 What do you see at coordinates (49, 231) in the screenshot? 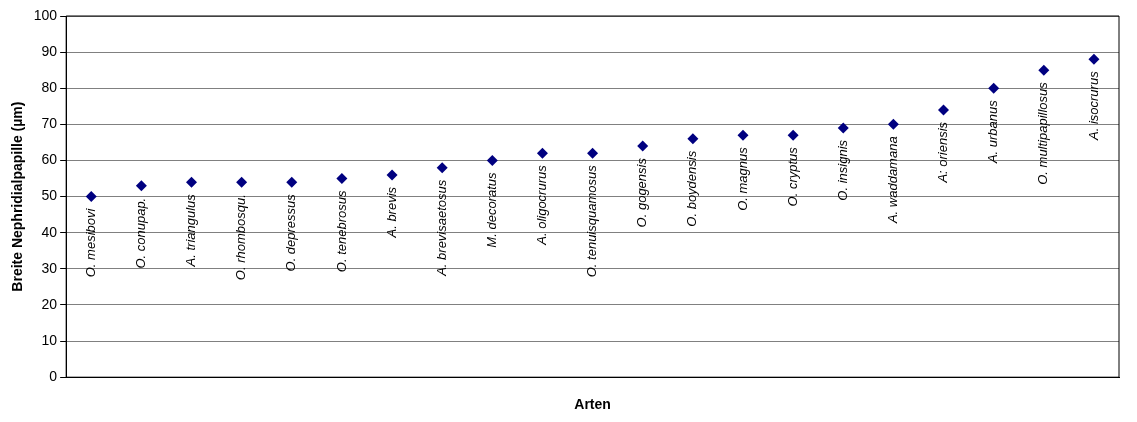
I see `y-tick-label: 40` at bounding box center [49, 231].